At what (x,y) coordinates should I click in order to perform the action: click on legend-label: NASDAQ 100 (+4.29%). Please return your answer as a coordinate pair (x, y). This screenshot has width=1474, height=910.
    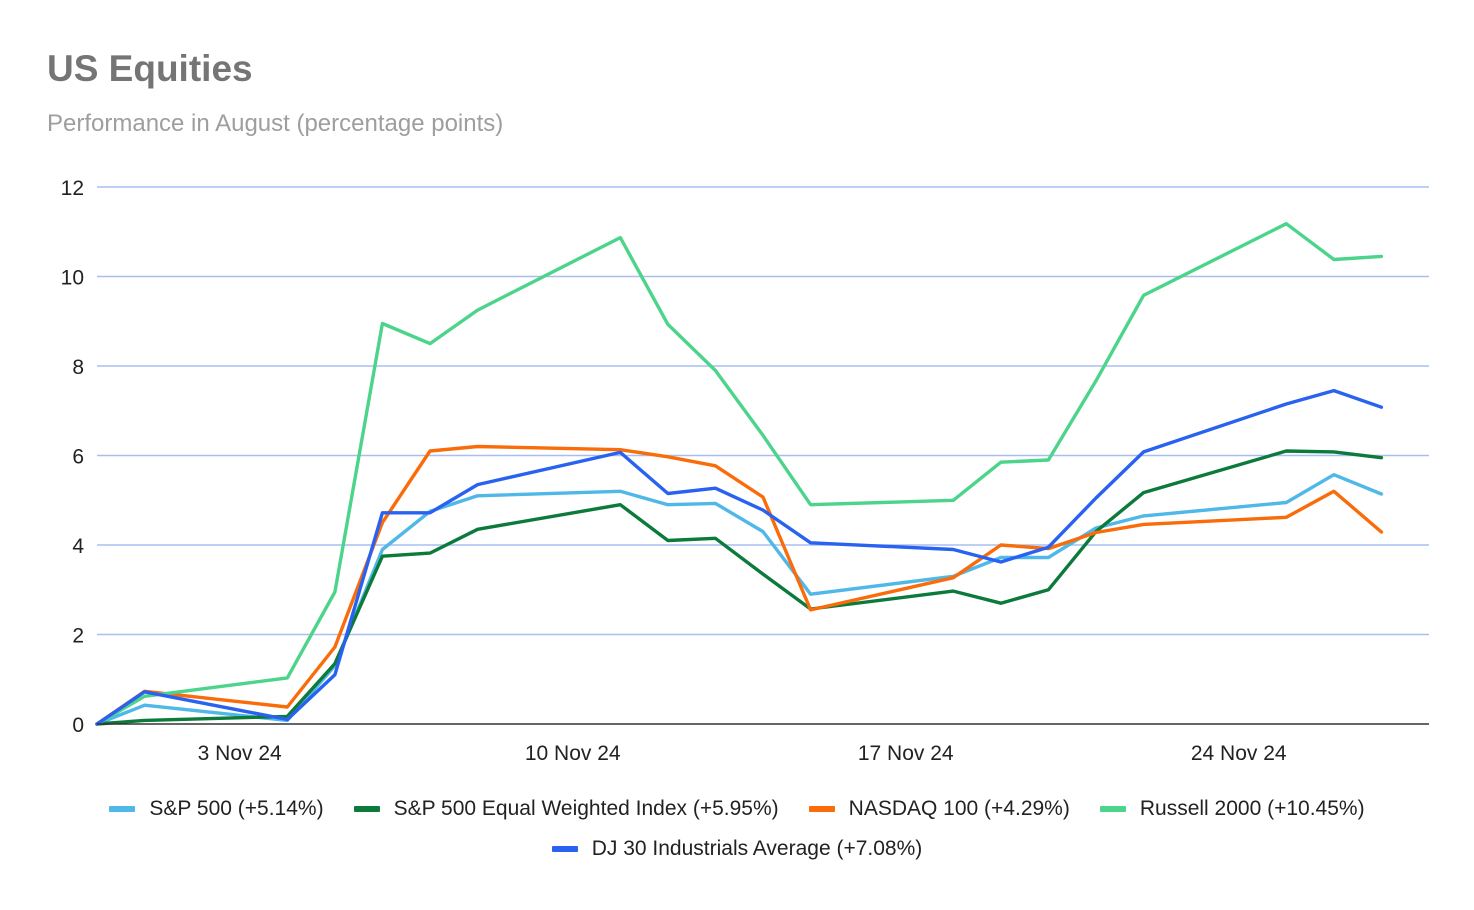
    Looking at the image, I should click on (959, 808).